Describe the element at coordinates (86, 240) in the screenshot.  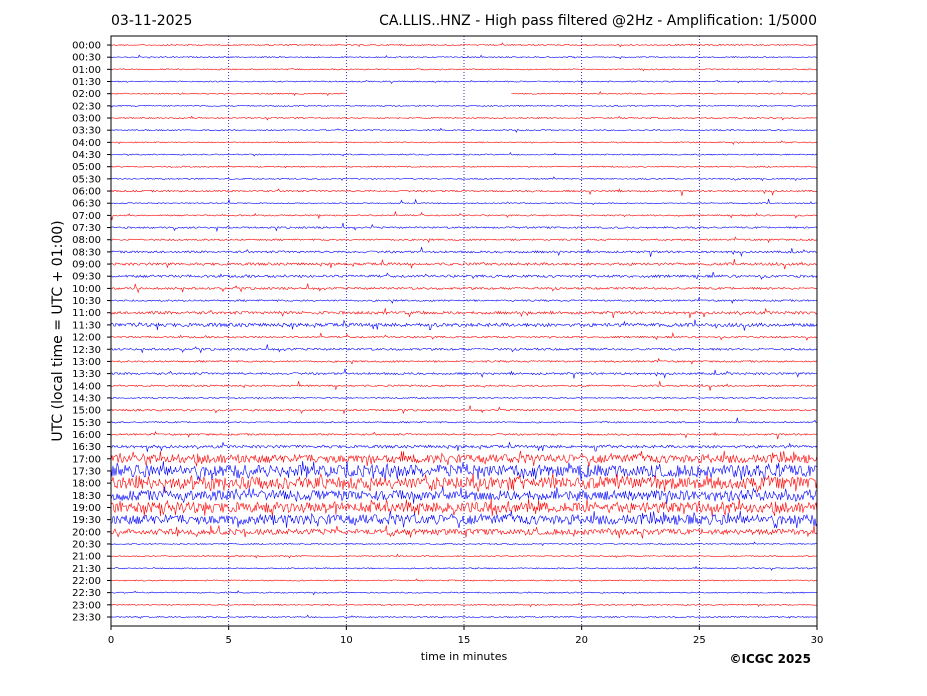
I see `y-tick-label: 08:00` at that location.